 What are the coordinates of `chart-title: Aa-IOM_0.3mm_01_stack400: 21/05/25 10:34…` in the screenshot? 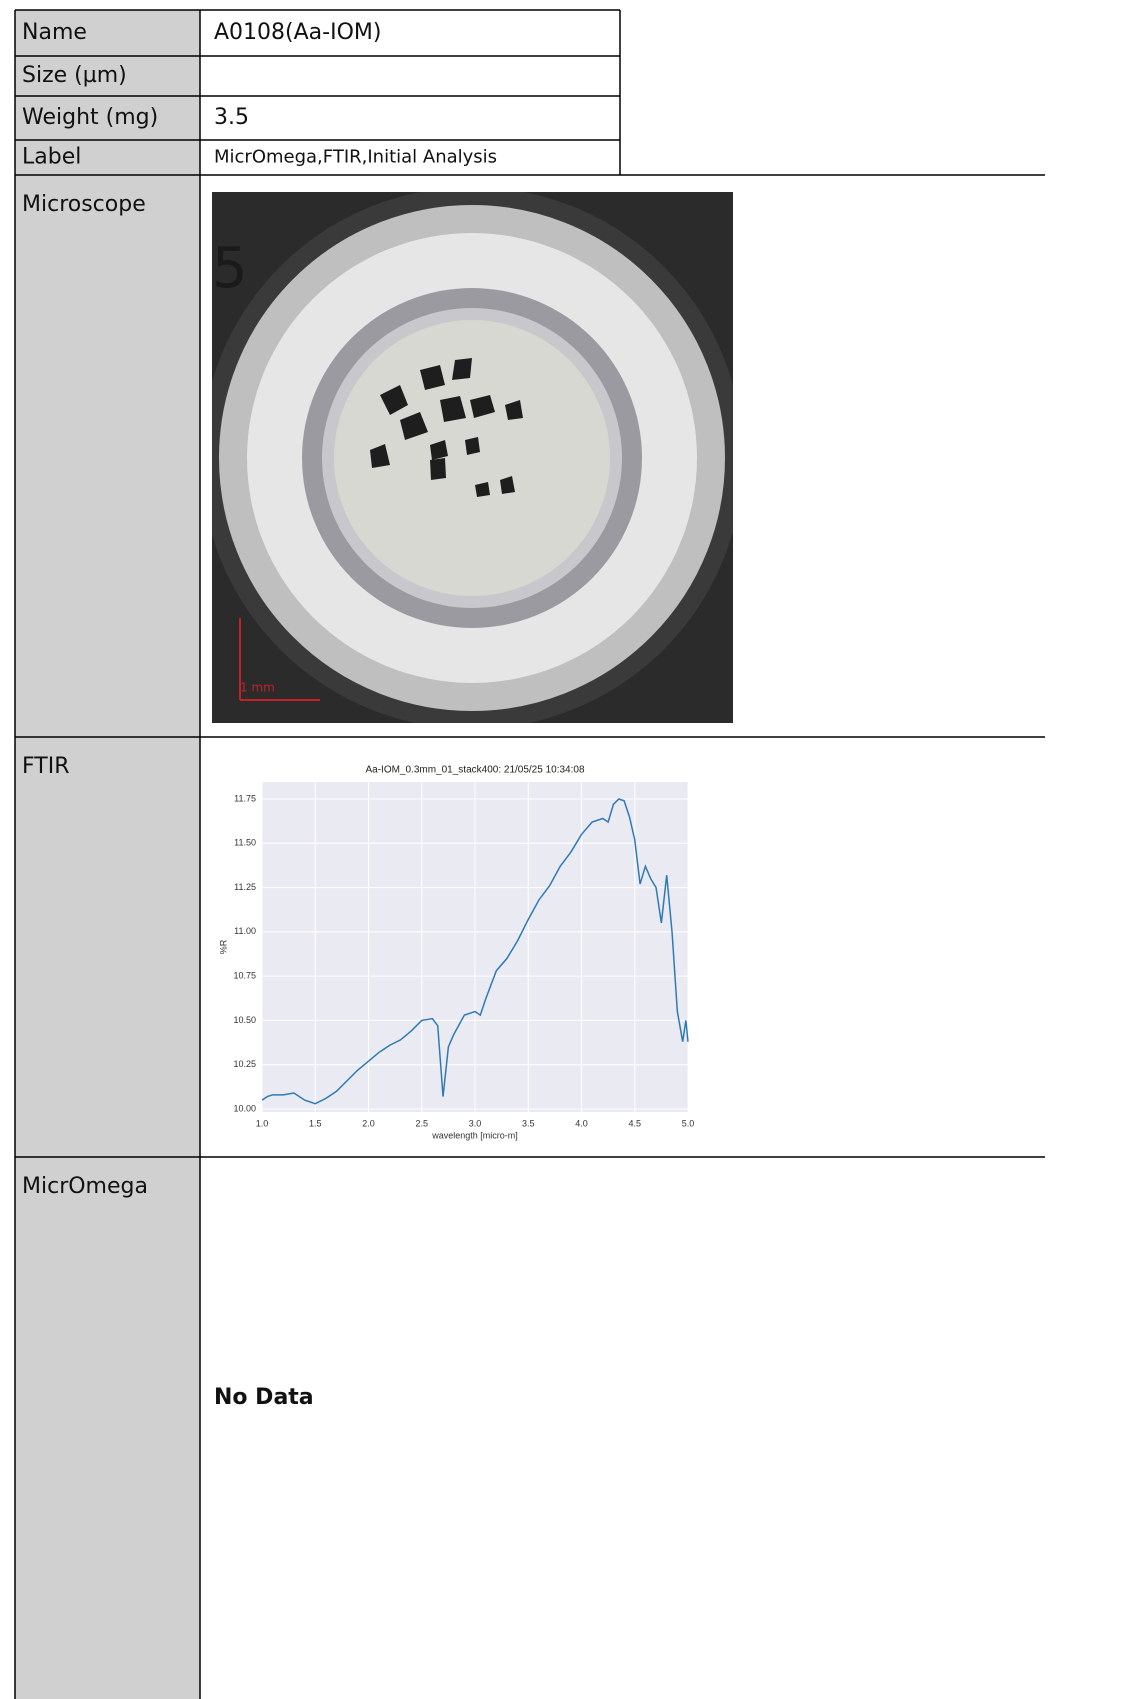 It's located at (474, 770).